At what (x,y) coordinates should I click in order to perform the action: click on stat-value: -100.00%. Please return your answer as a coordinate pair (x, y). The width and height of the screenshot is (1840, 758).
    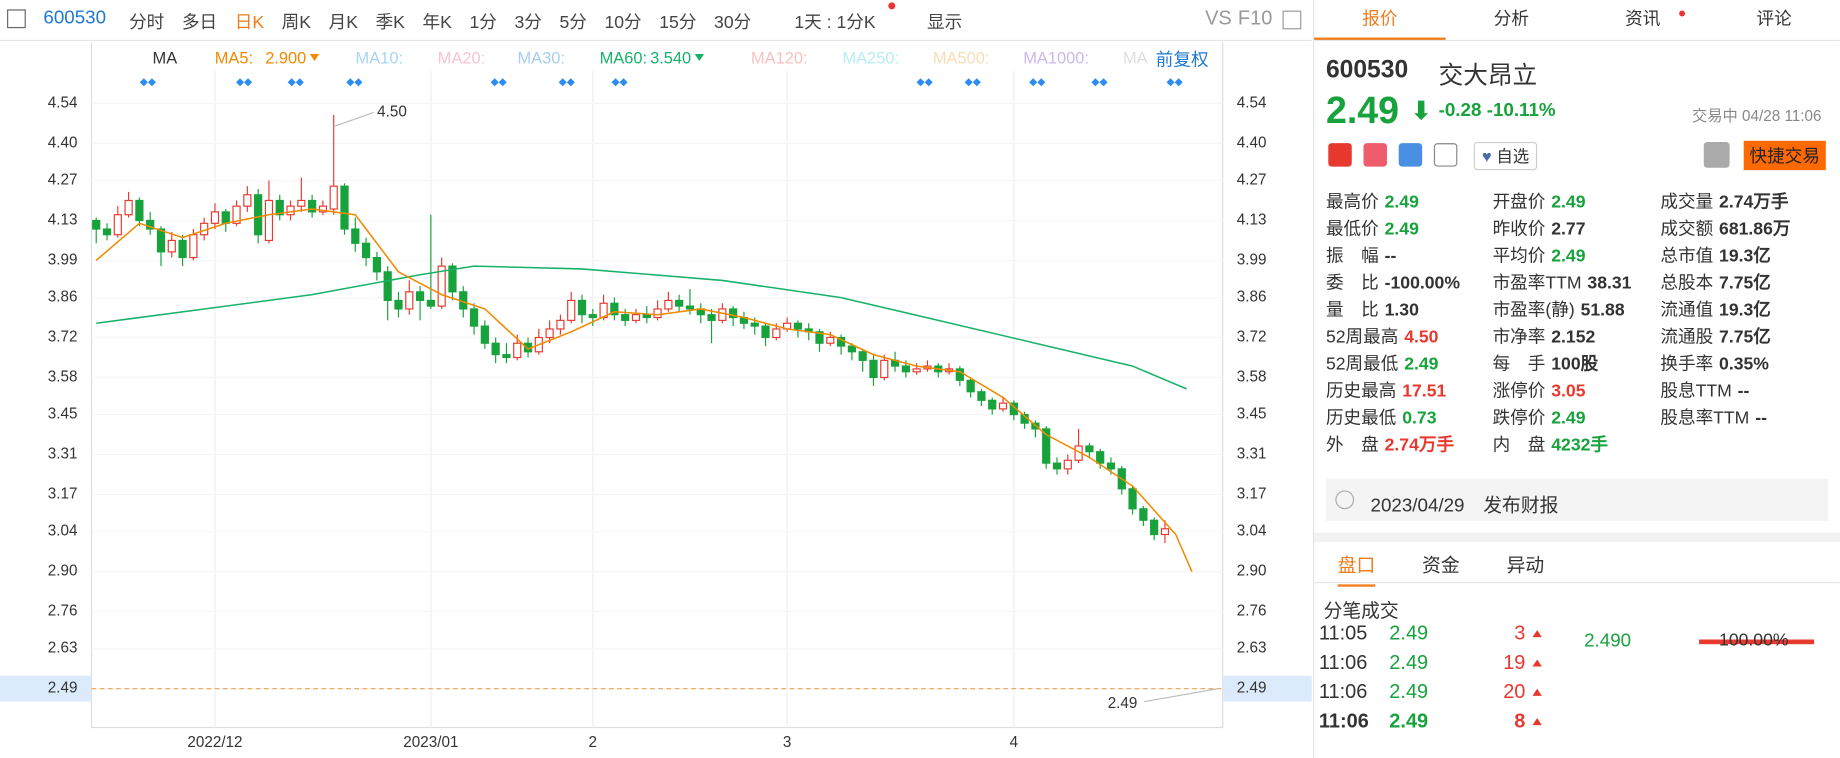
    Looking at the image, I should click on (1422, 283).